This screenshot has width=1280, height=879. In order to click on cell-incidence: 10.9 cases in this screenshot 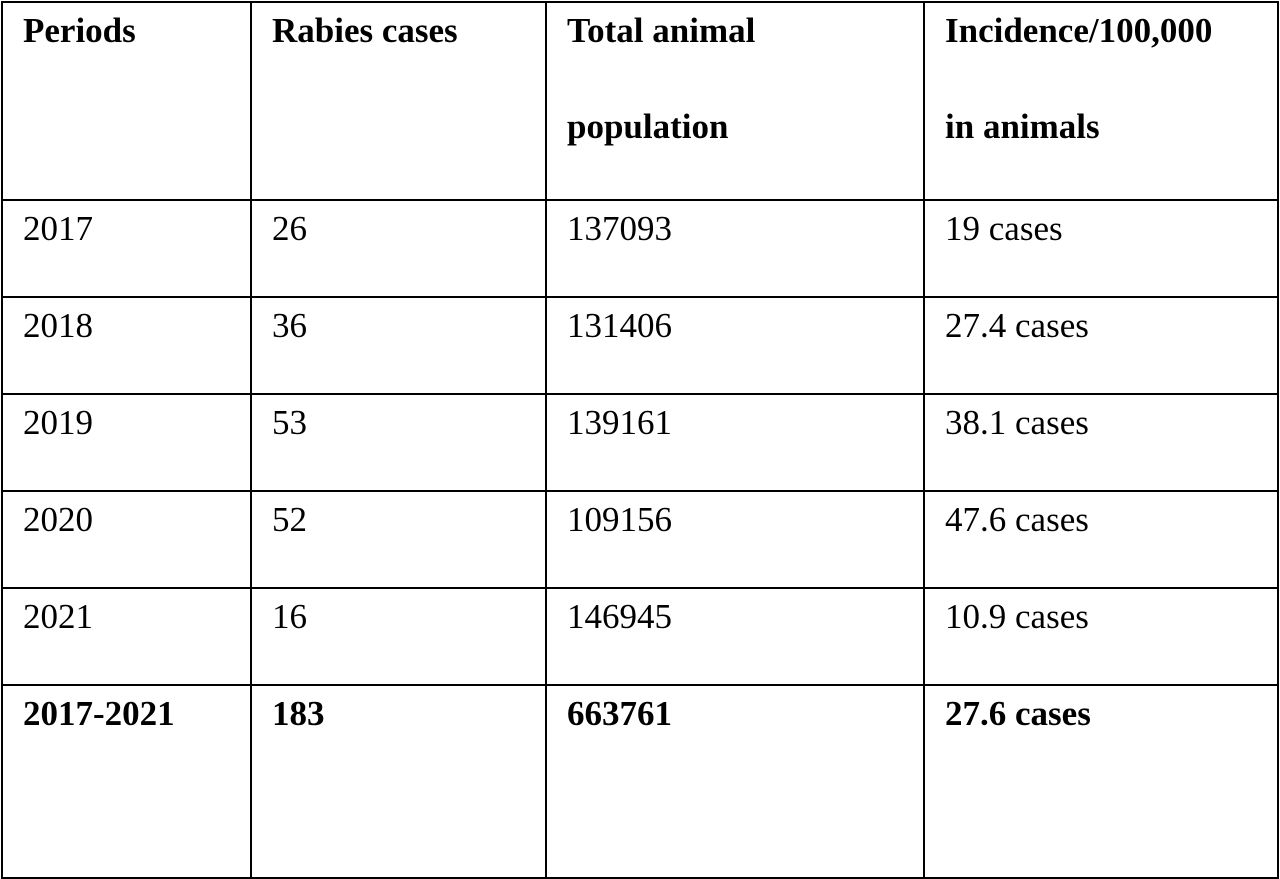, I will do `click(1101, 636)`.